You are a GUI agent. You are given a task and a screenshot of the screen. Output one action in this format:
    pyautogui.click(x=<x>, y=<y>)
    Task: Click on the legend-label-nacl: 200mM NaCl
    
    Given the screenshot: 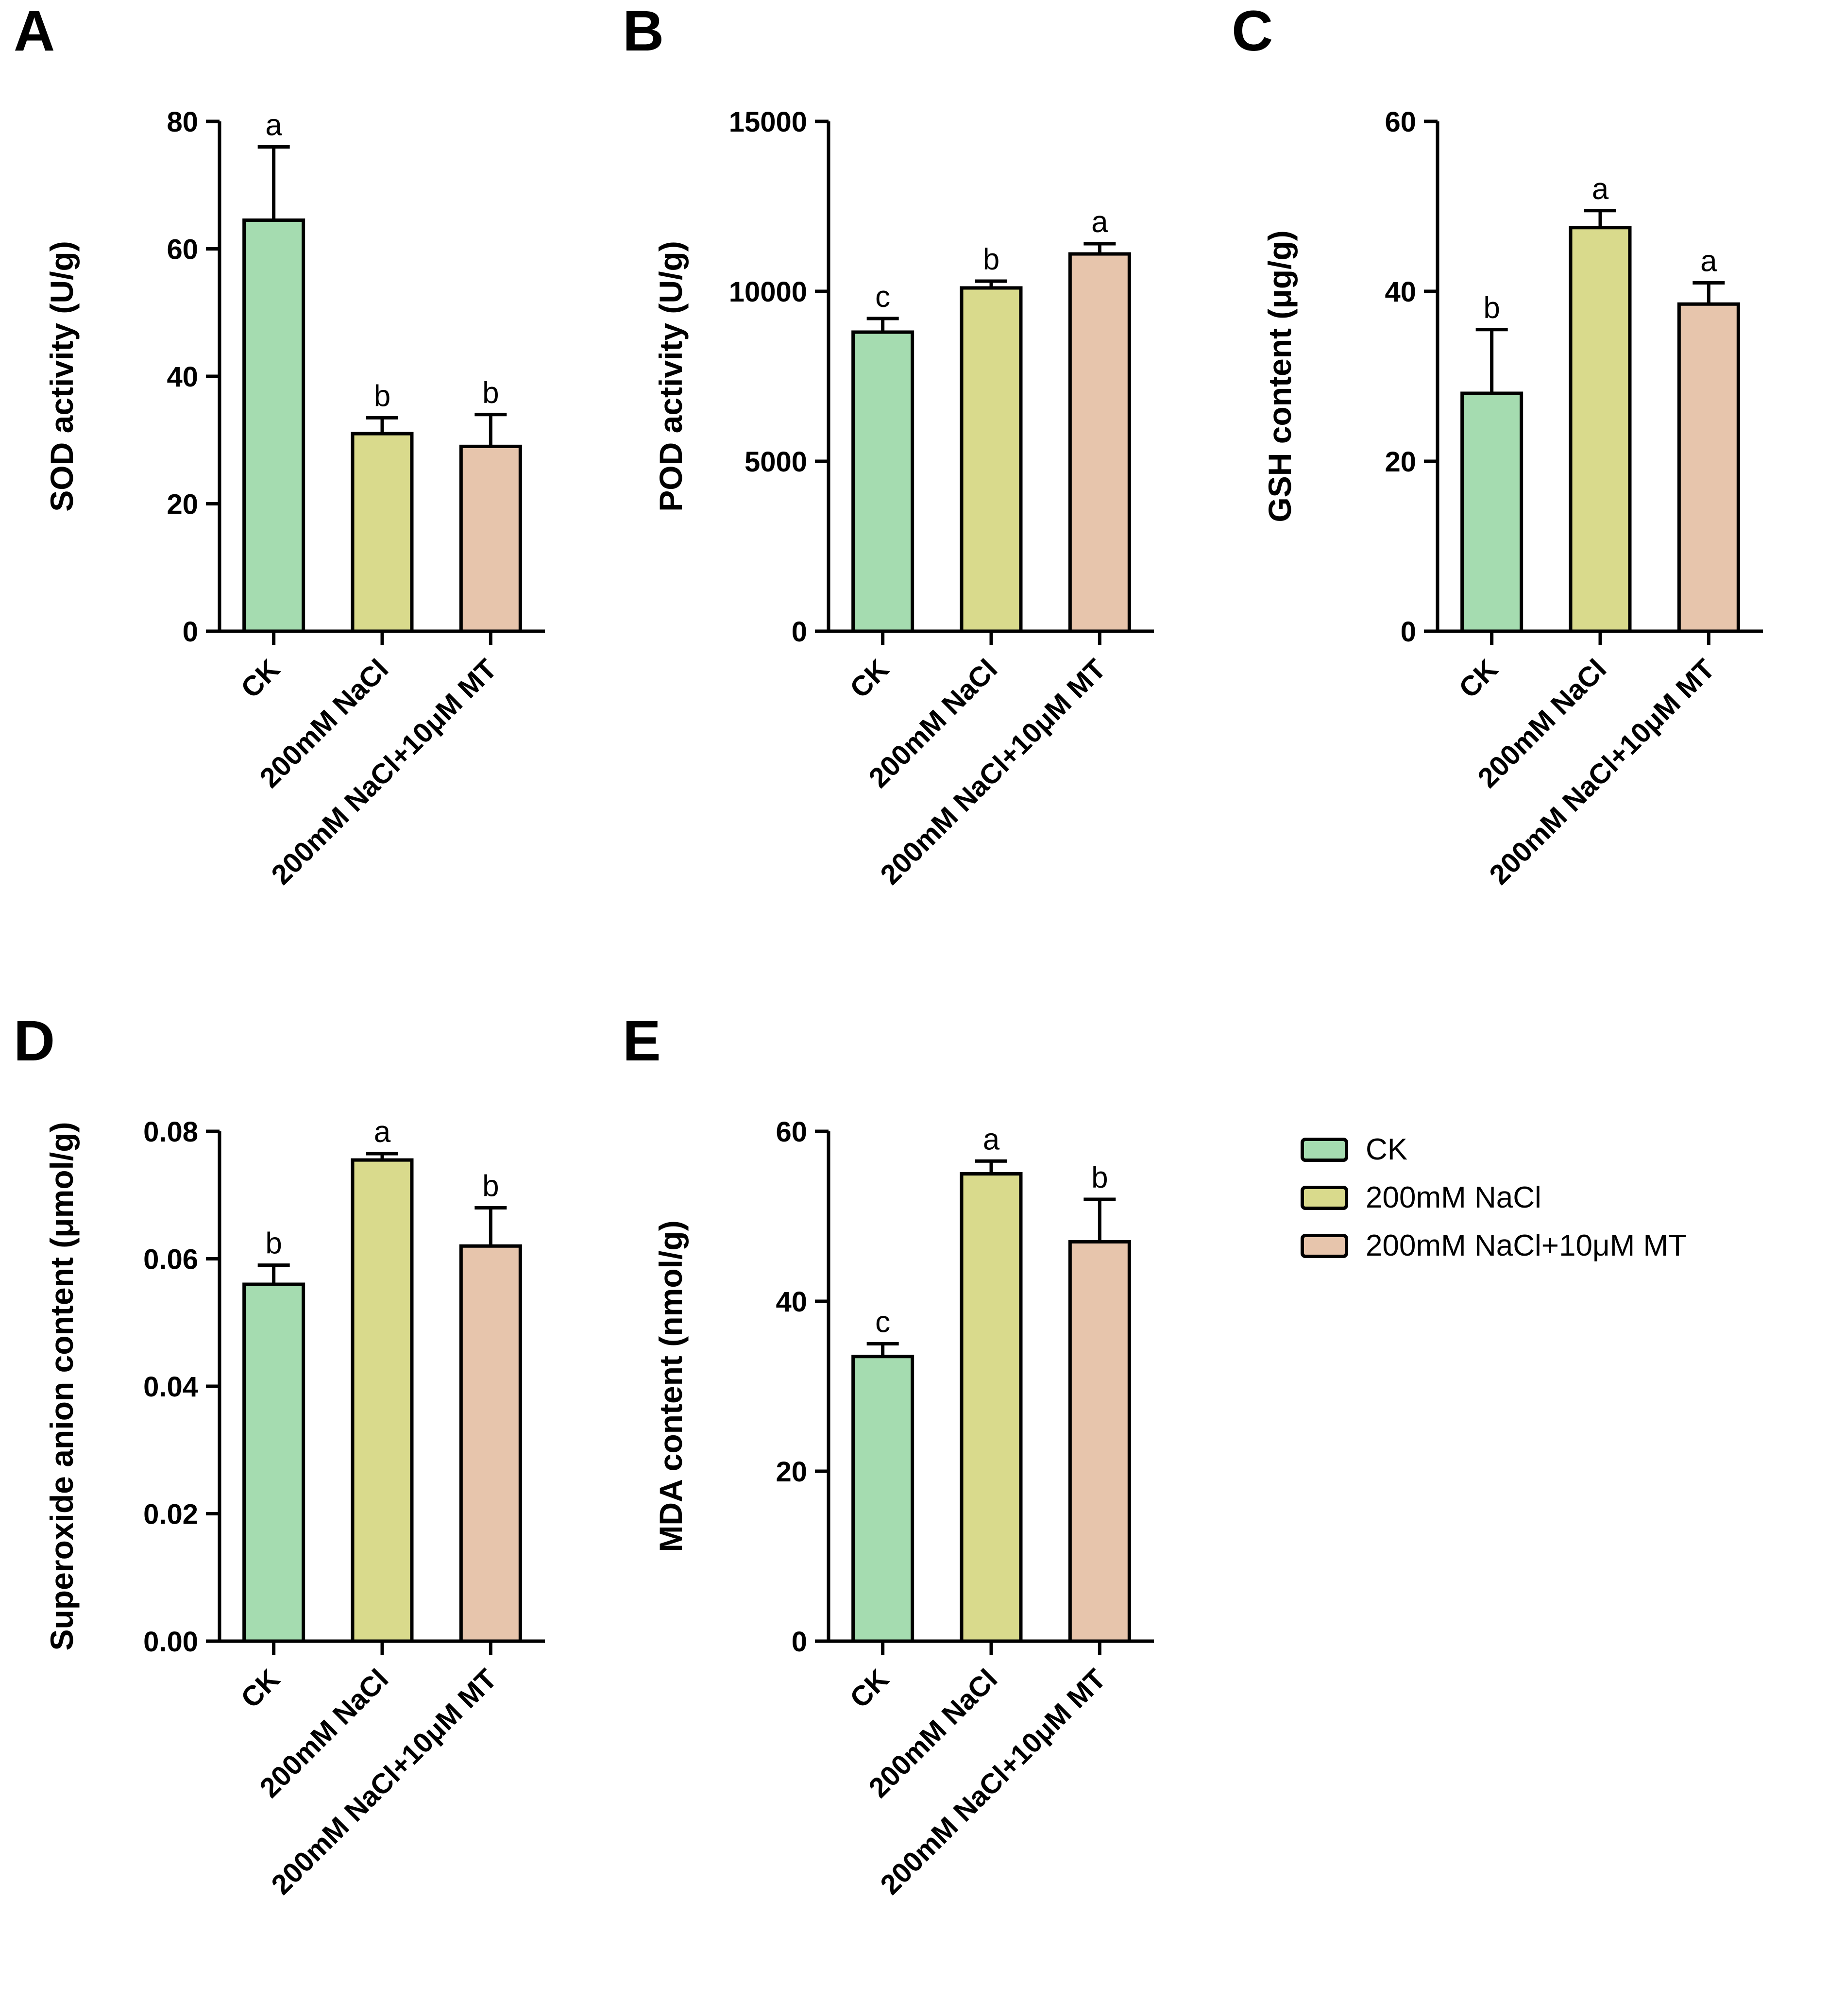 What is the action you would take?
    pyautogui.click(x=1453, y=1197)
    